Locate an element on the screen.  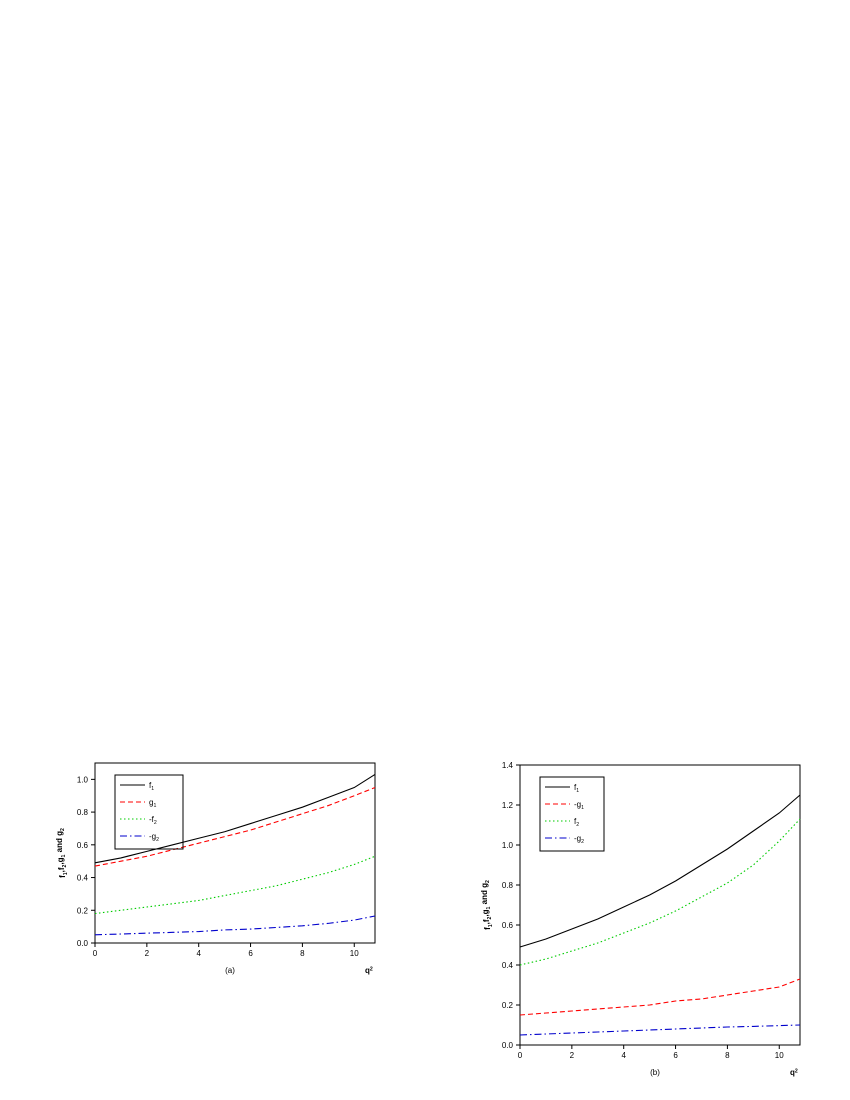
y-tick-label: 1.2 is located at coordinates (508, 805).